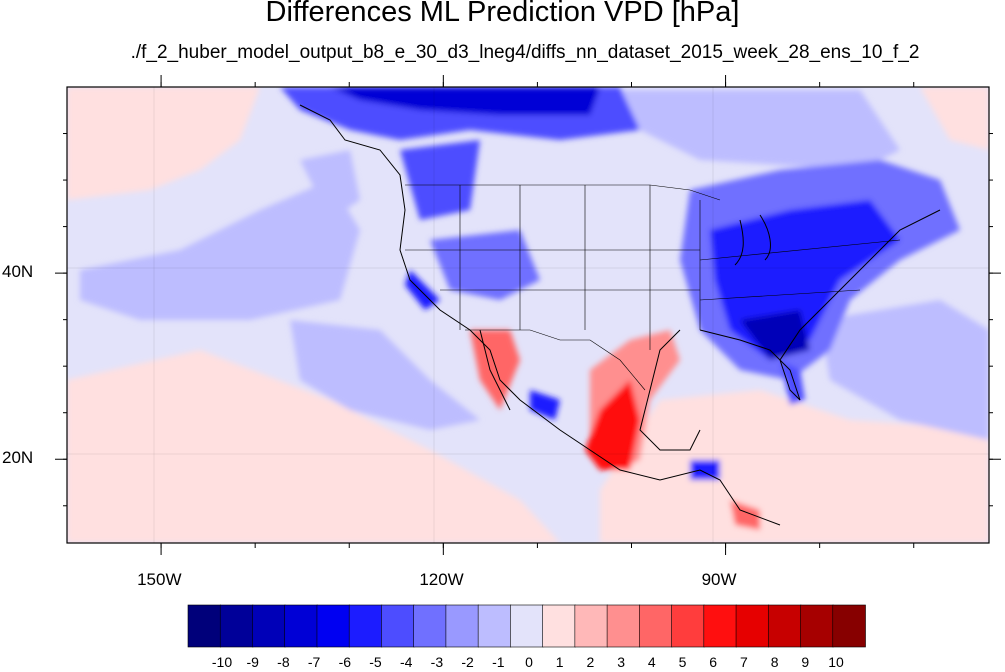  What do you see at coordinates (743, 662) in the screenshot?
I see `colorbar-label: 7` at bounding box center [743, 662].